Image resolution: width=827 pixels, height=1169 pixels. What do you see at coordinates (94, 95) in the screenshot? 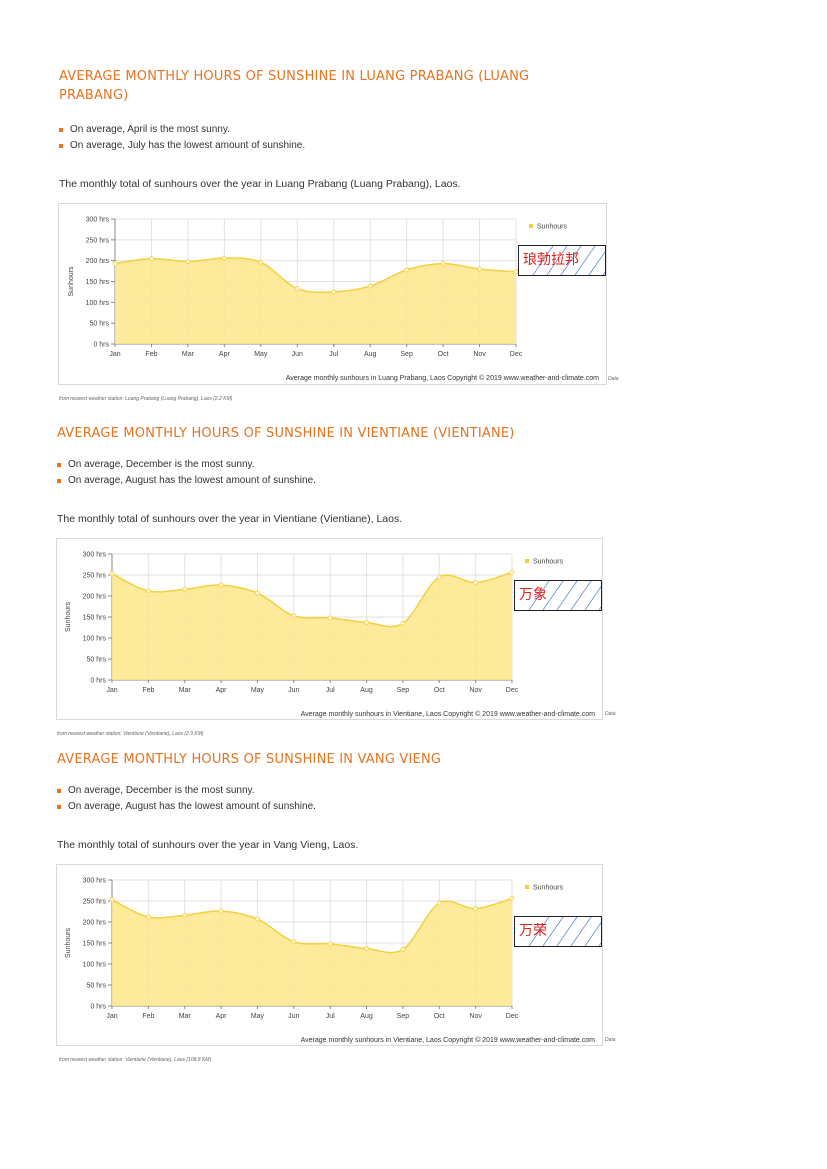
I see `section-title-line2: PRABANG)` at bounding box center [94, 95].